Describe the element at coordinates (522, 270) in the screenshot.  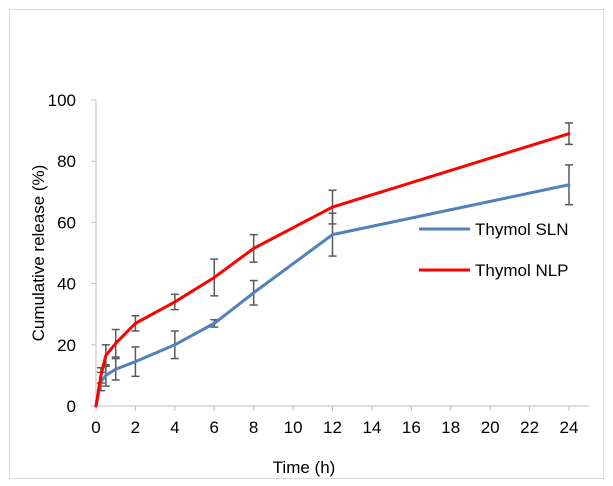
I see `legend-label-2: Thymol NLP` at that location.